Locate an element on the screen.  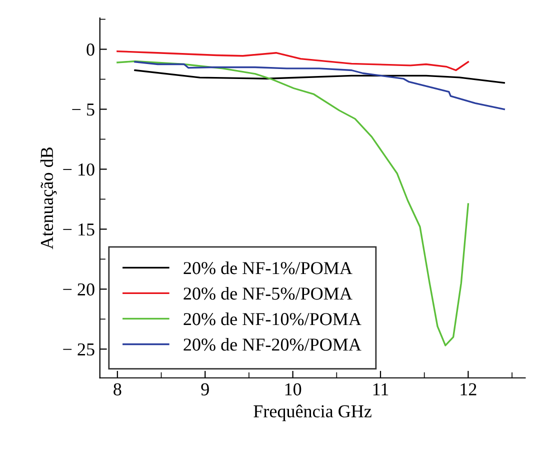
x-axis-title: Frequência GHz is located at coordinates (313, 413).